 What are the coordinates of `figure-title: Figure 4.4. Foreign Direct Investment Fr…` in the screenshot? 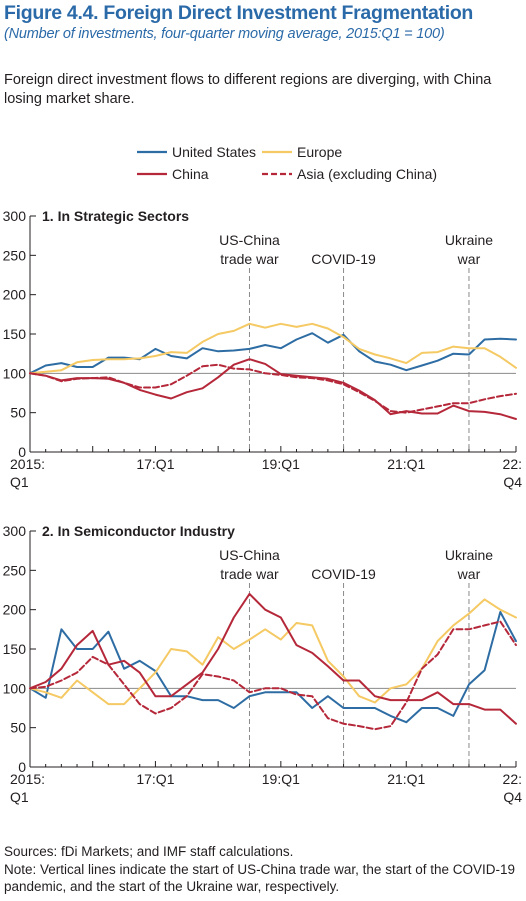 It's located at (239, 13).